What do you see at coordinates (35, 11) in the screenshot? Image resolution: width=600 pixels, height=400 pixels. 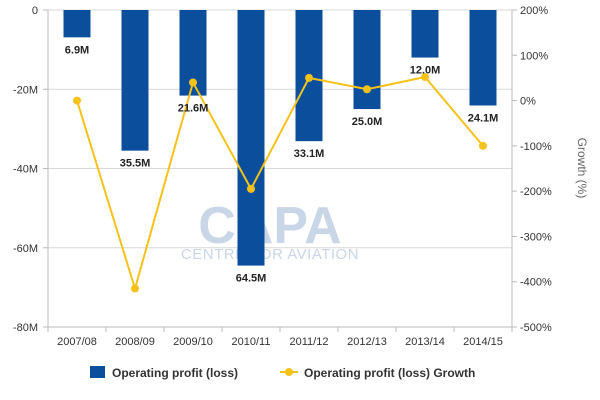 I see `y-left-tick-label: 0` at bounding box center [35, 11].